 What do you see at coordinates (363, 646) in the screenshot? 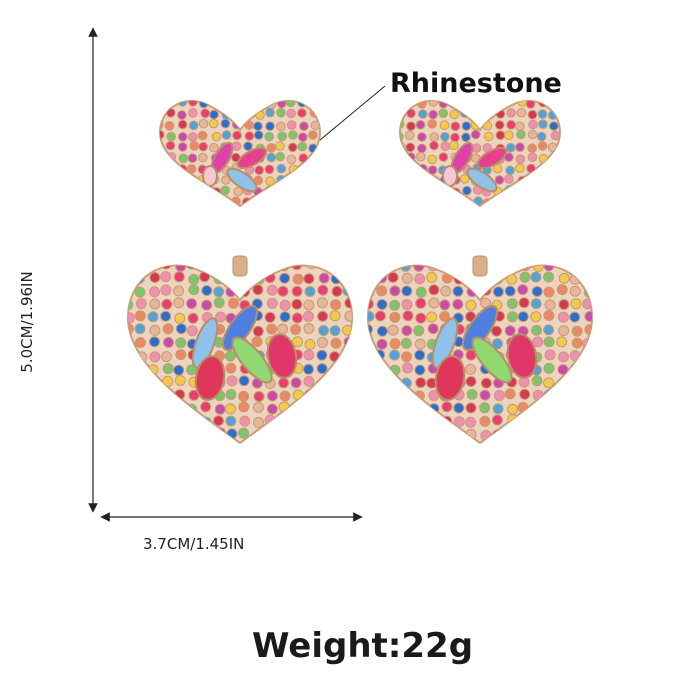
I see `weight-label: Weight:22g` at bounding box center [363, 646].